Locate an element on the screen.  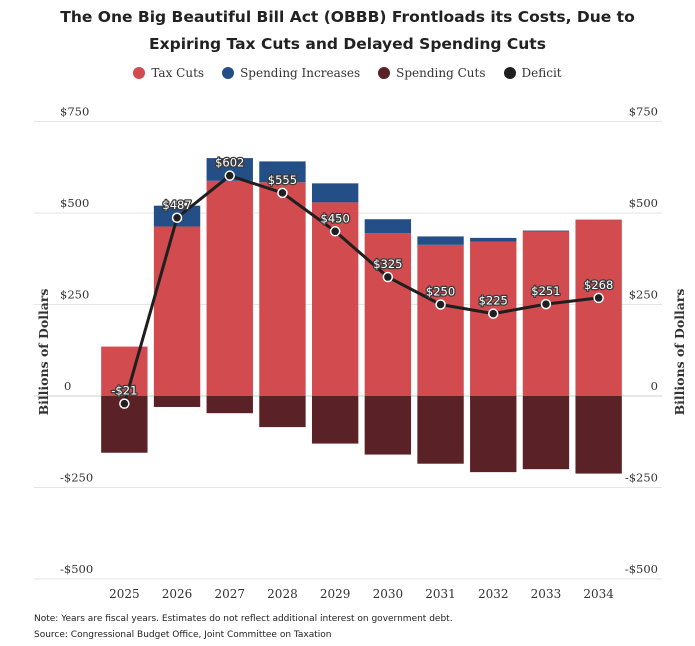
x-tick-label: 2033 is located at coordinates (546, 594).